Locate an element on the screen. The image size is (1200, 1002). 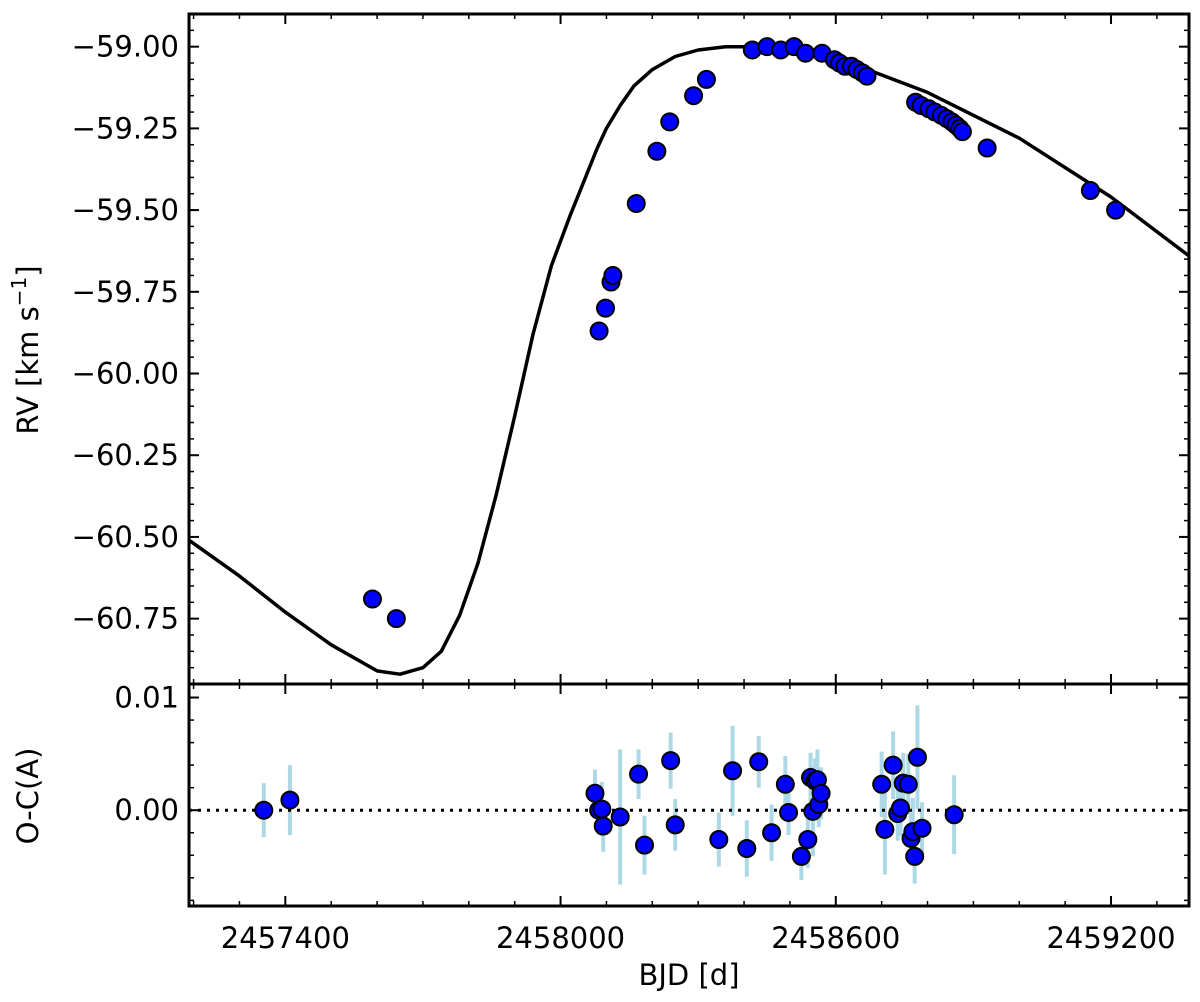
rv-y-axis-label-unit-exp: −1 is located at coordinates (19, 291).